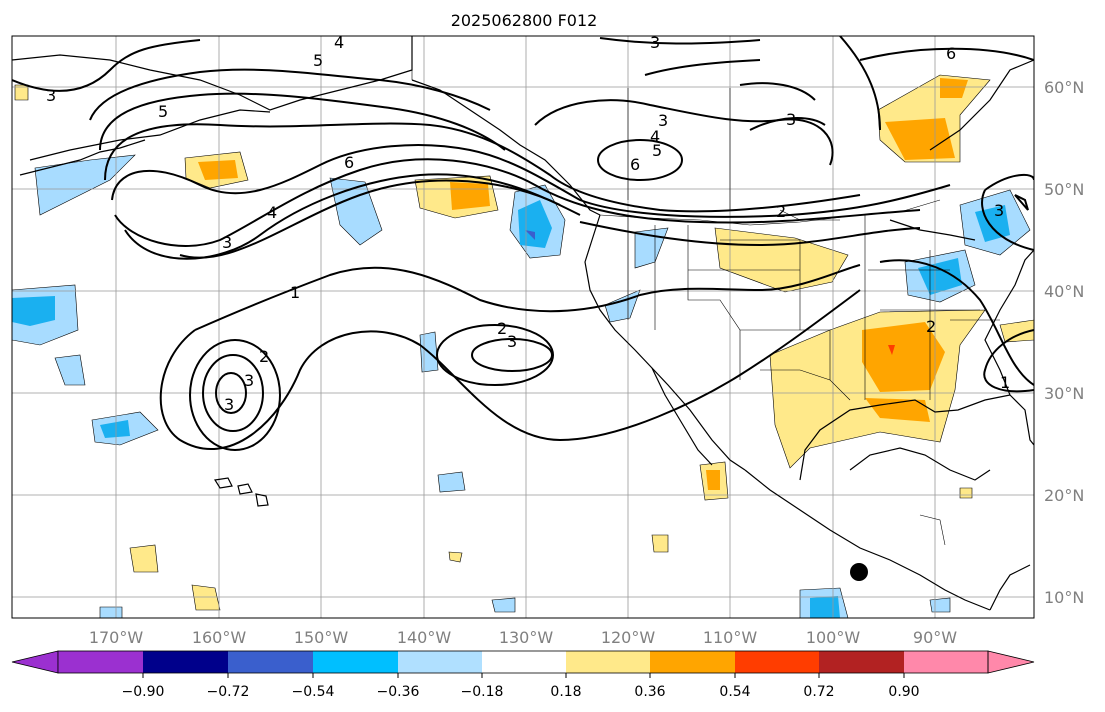  What do you see at coordinates (734, 692) in the screenshot?
I see `colorbar-tick-label: 0.54` at bounding box center [734, 692].